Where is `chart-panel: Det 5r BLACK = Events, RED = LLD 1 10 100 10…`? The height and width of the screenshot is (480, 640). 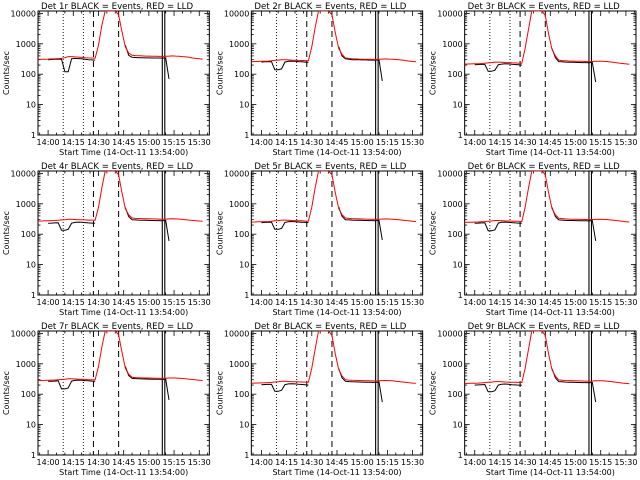
chart-panel: Det 5r BLACK = Events, RED = LLD 1 10 100 10… is located at coordinates (319, 239).